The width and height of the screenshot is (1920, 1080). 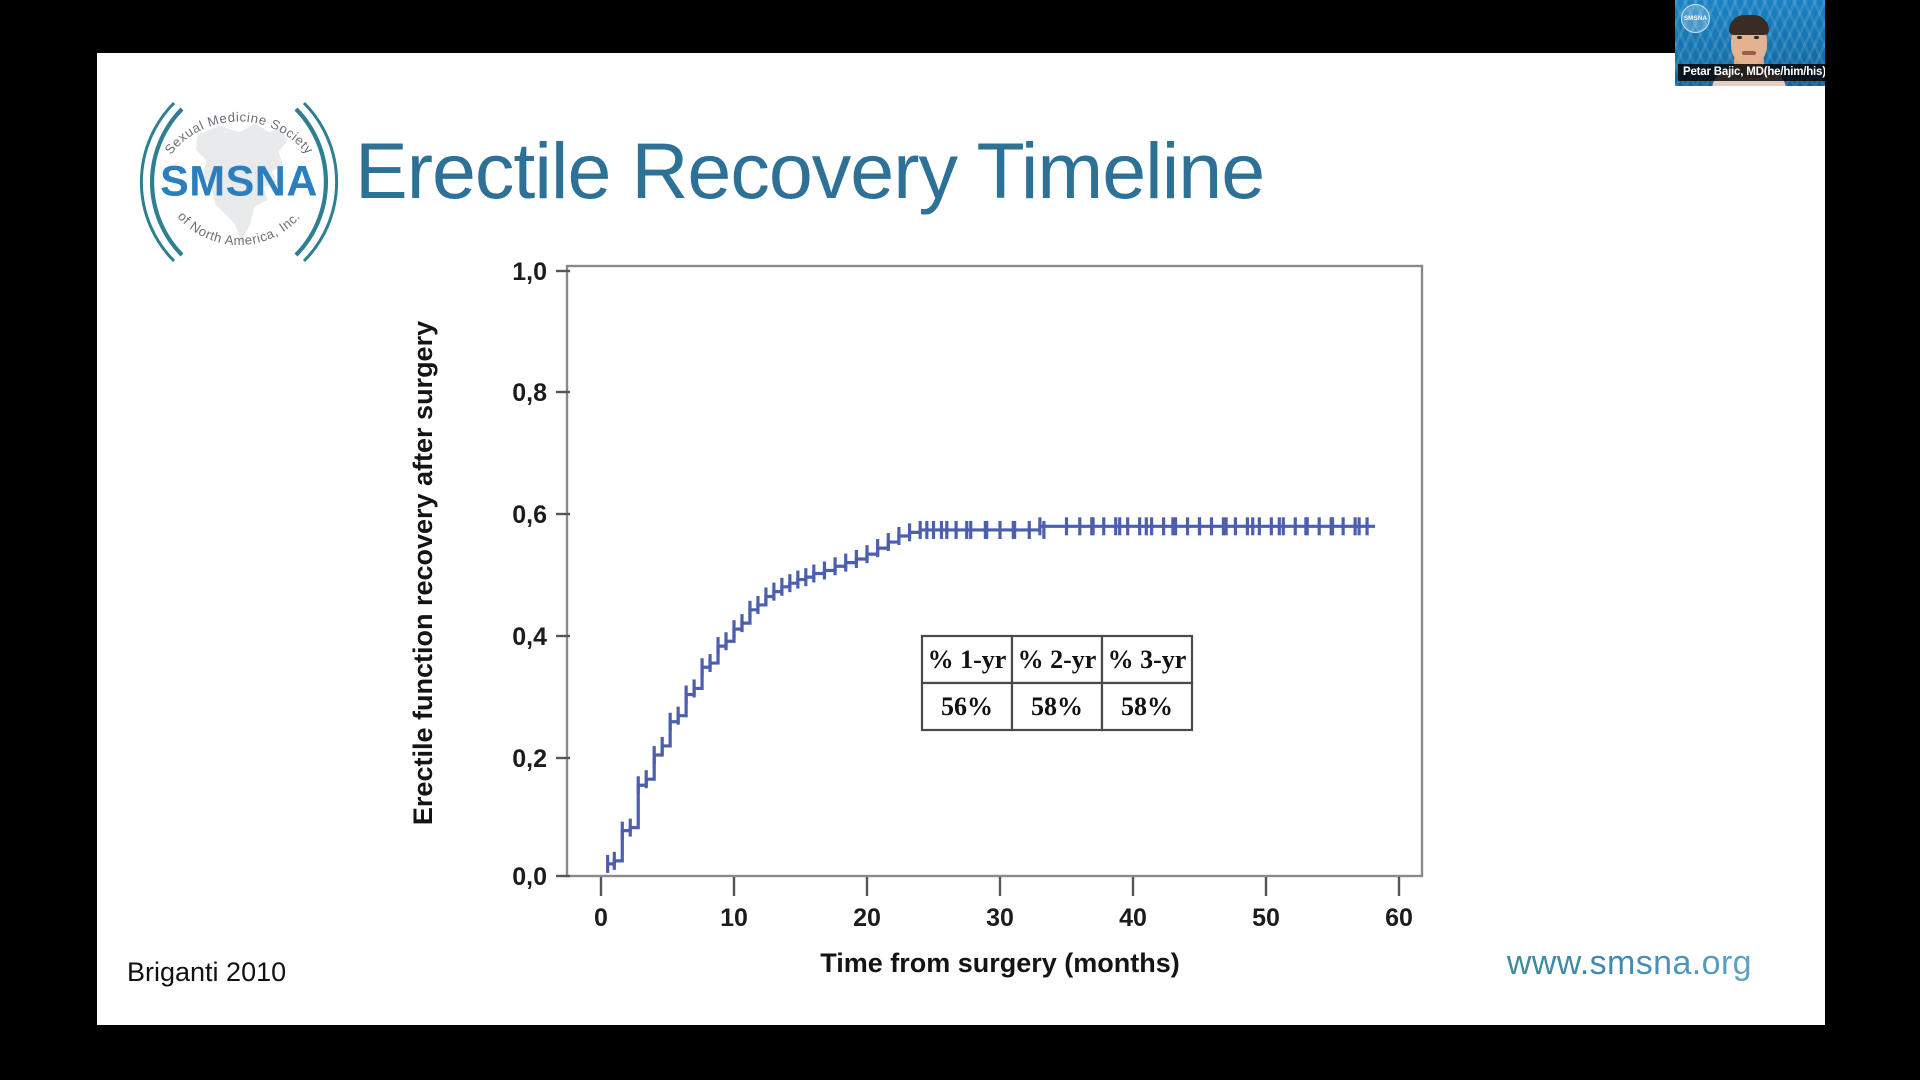 I want to click on x-tick-label: 10, so click(x=734, y=918).